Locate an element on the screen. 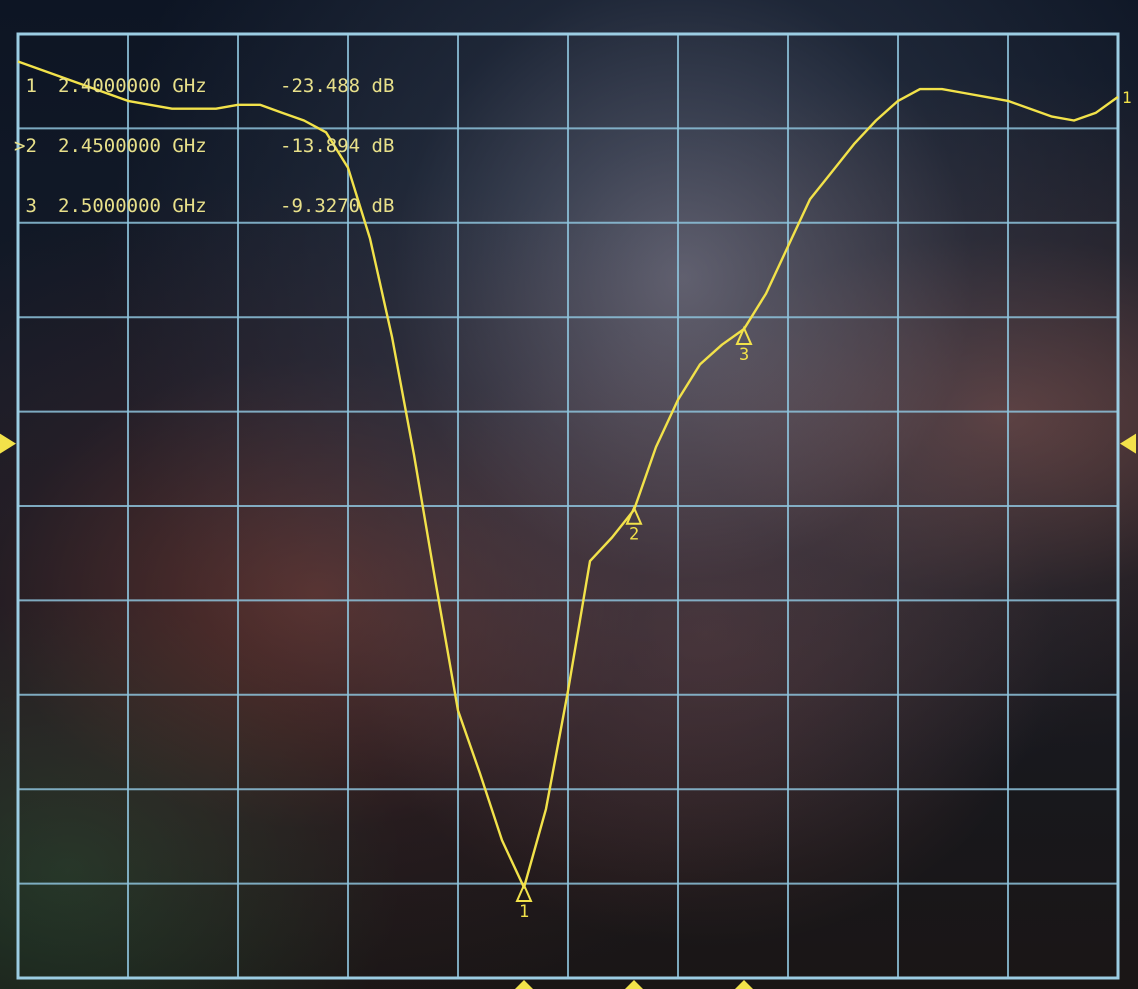 This screenshot has width=1138, height=989. marker-number: 3 is located at coordinates (31, 206).